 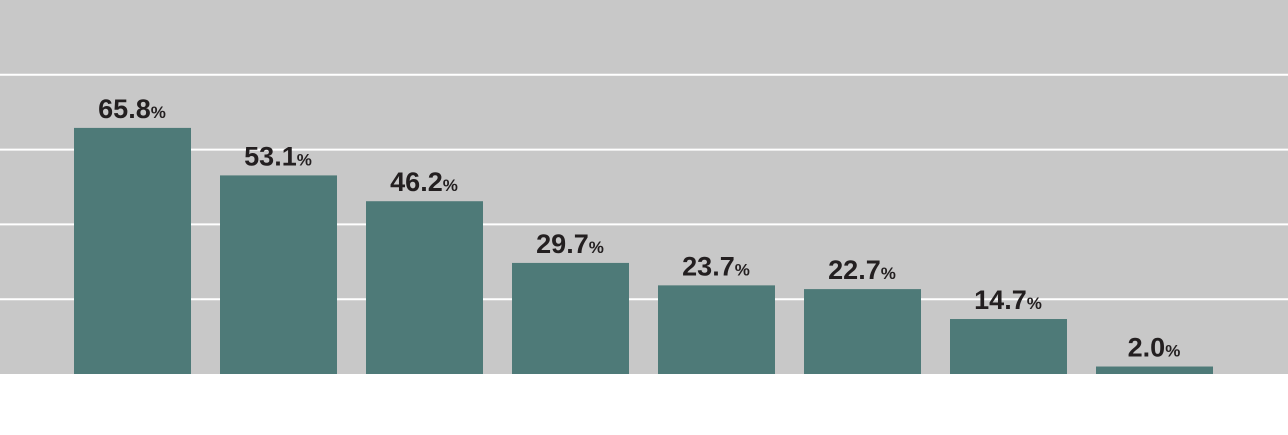 I want to click on value-label: 23.7%, so click(x=716, y=266).